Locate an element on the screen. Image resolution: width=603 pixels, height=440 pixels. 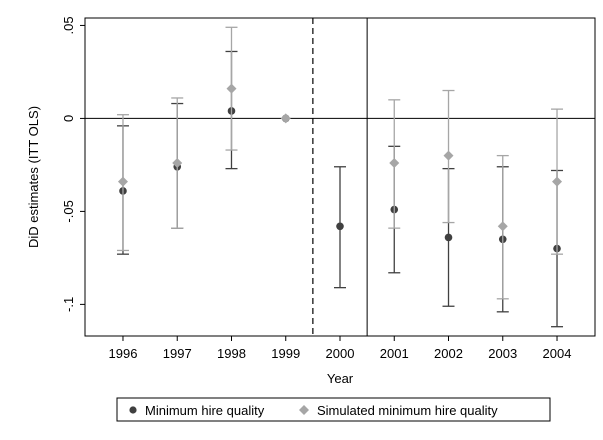
x-tick-label: 2004 is located at coordinates (557, 353).